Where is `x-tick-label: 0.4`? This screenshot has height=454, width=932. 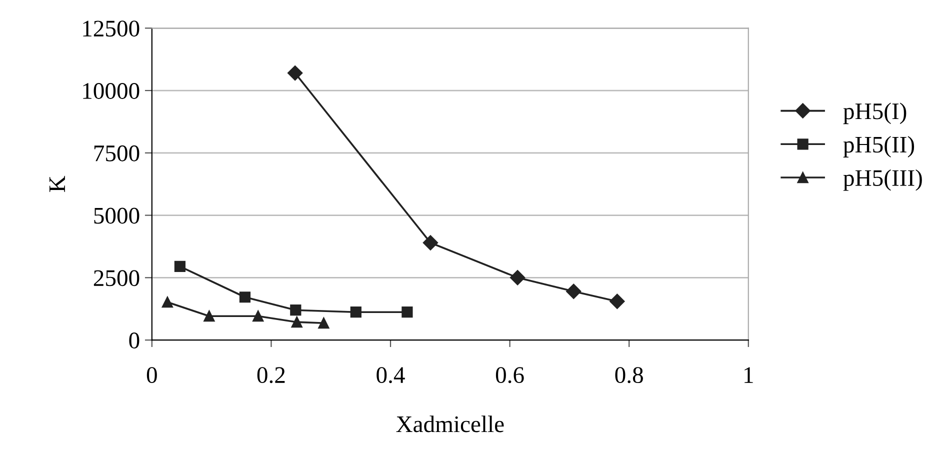 x-tick-label: 0.4 is located at coordinates (390, 375).